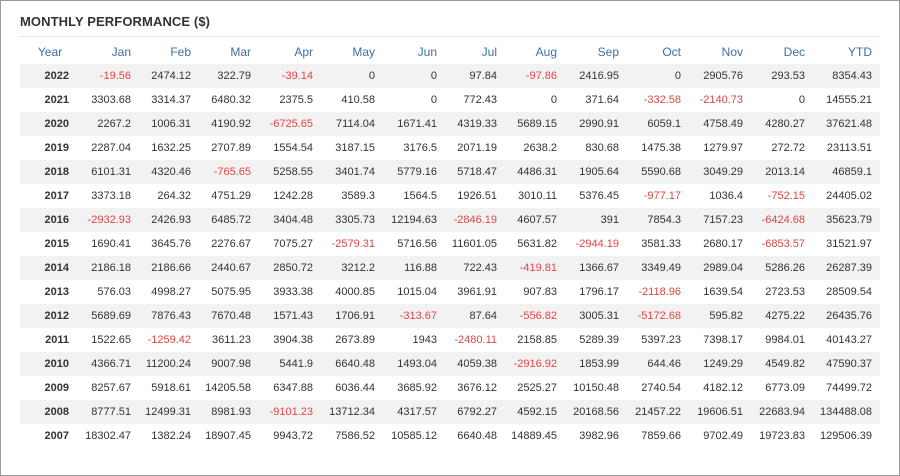 This screenshot has width=900, height=476. What do you see at coordinates (546, 52) in the screenshot?
I see `column-header-aug: Aug` at bounding box center [546, 52].